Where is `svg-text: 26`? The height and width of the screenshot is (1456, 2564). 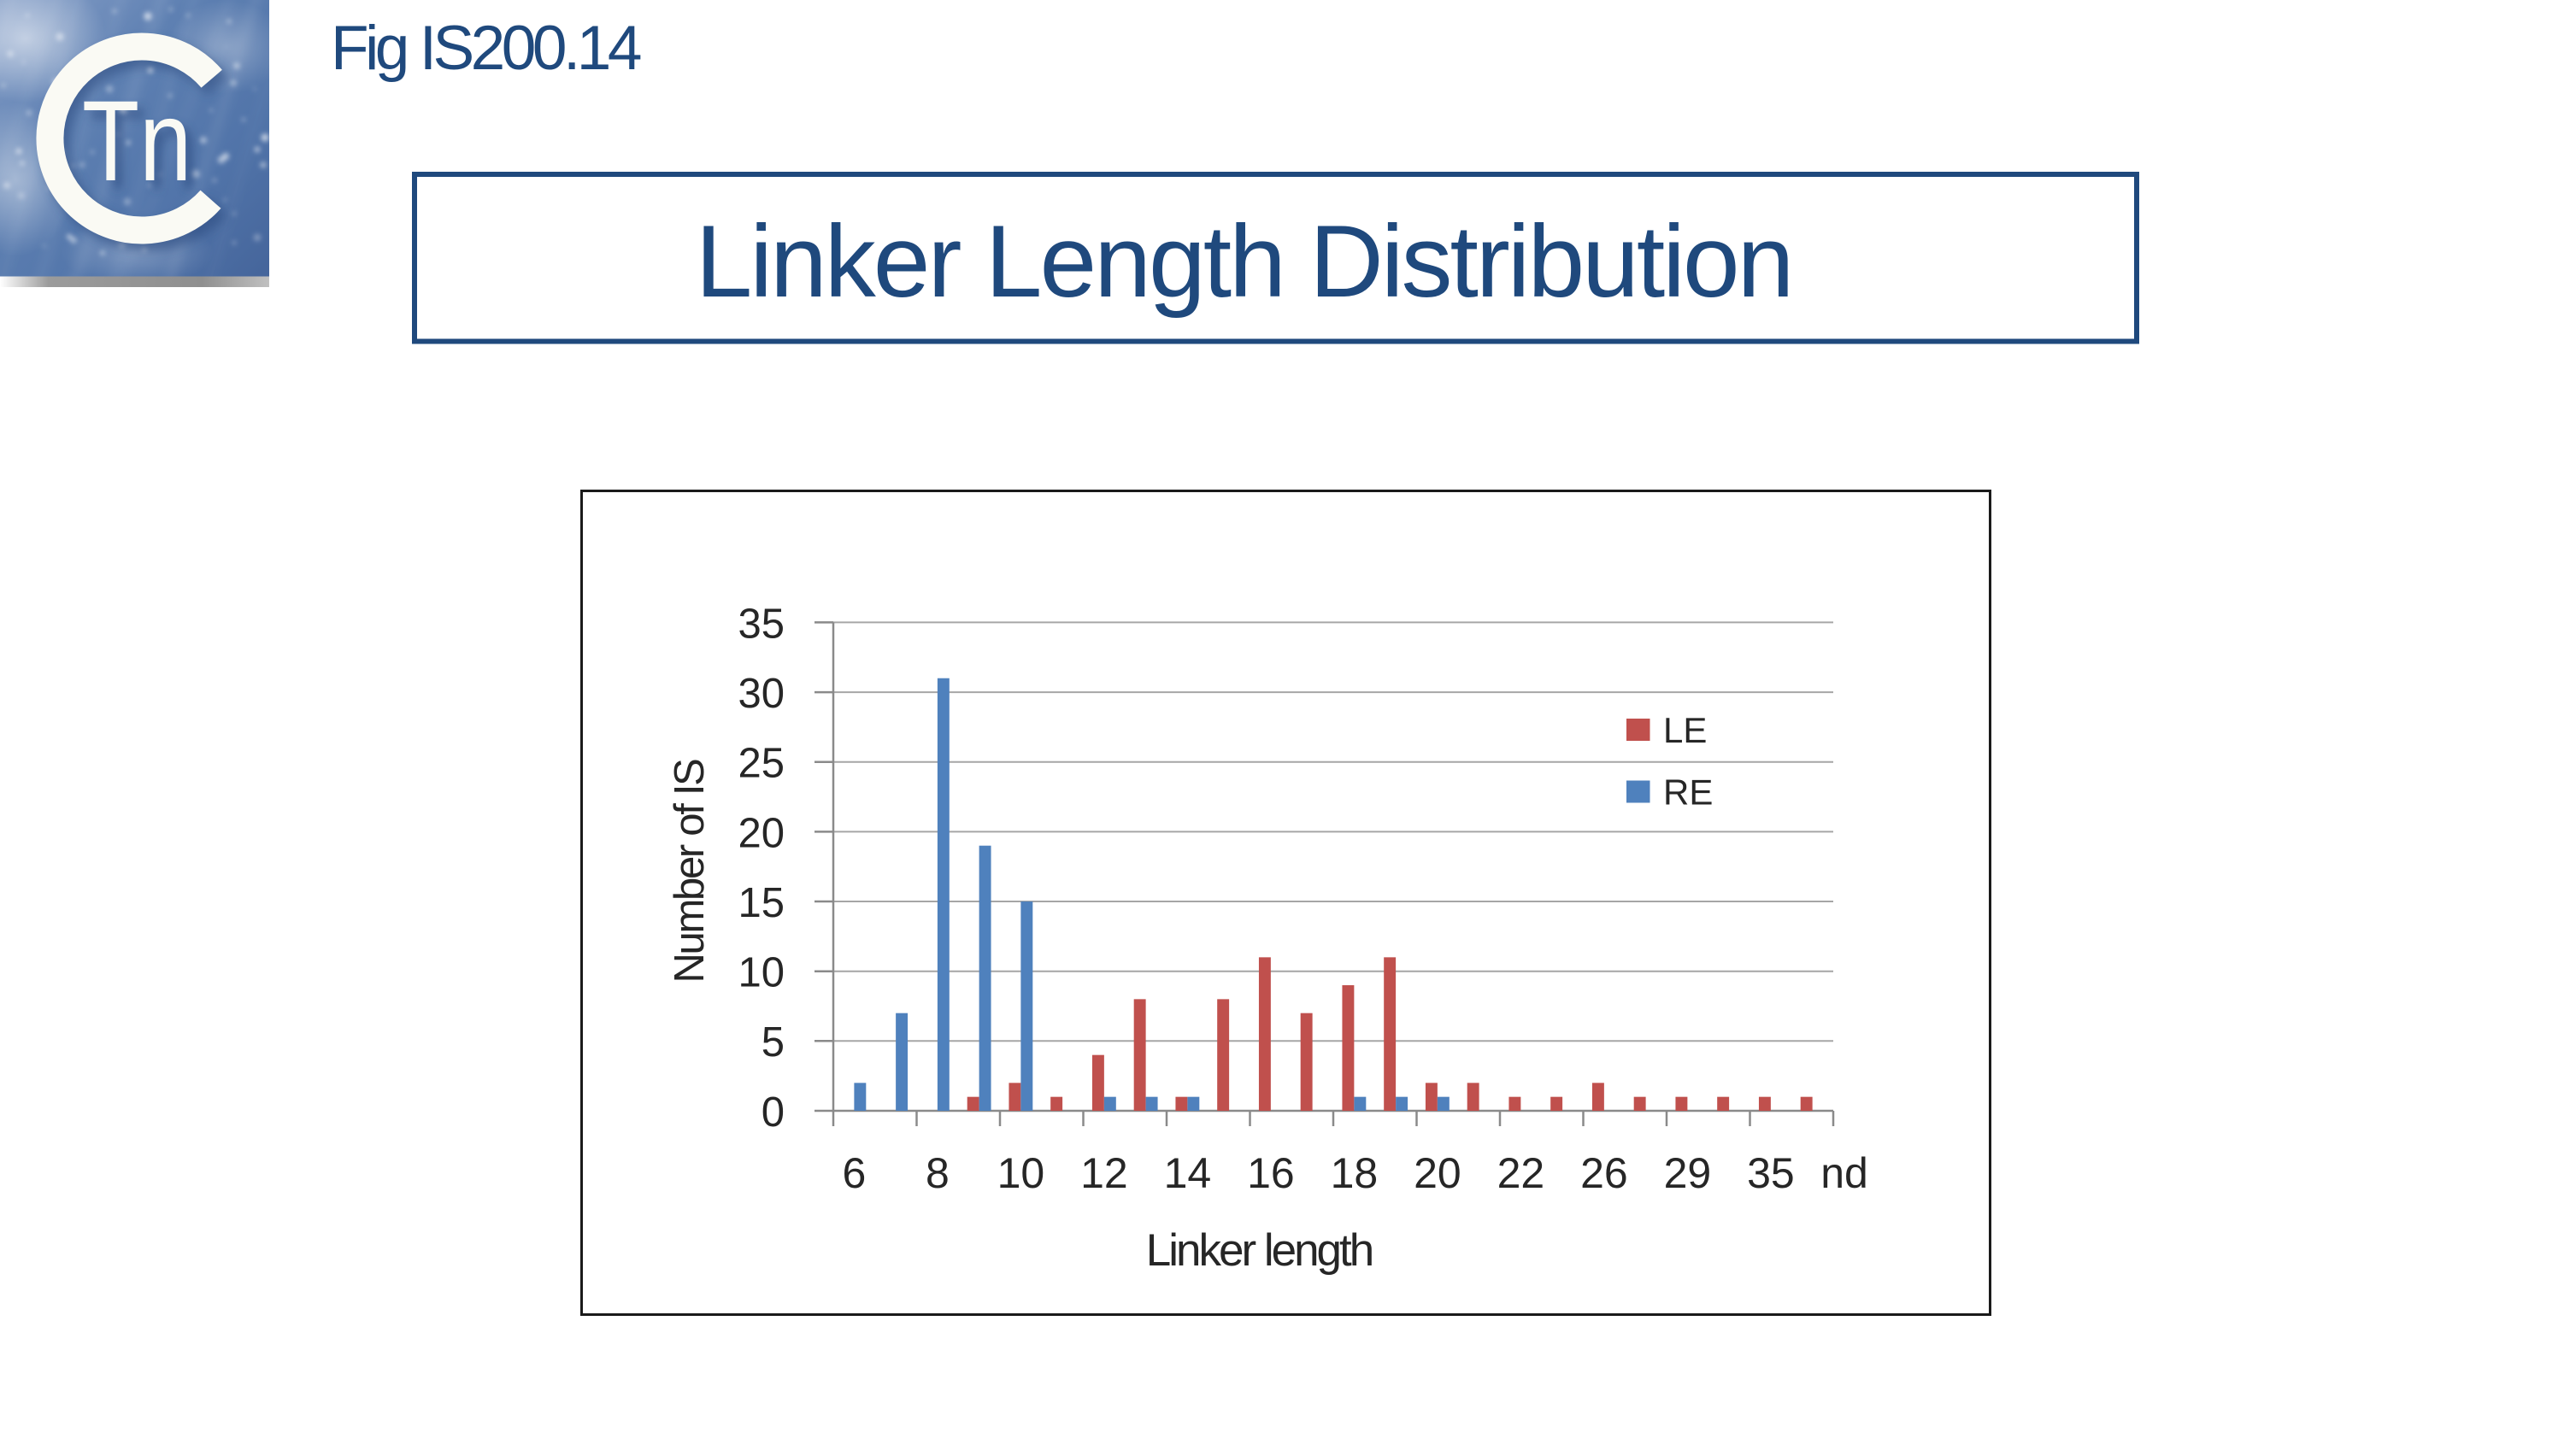
svg-text: 26 is located at coordinates (1604, 1173).